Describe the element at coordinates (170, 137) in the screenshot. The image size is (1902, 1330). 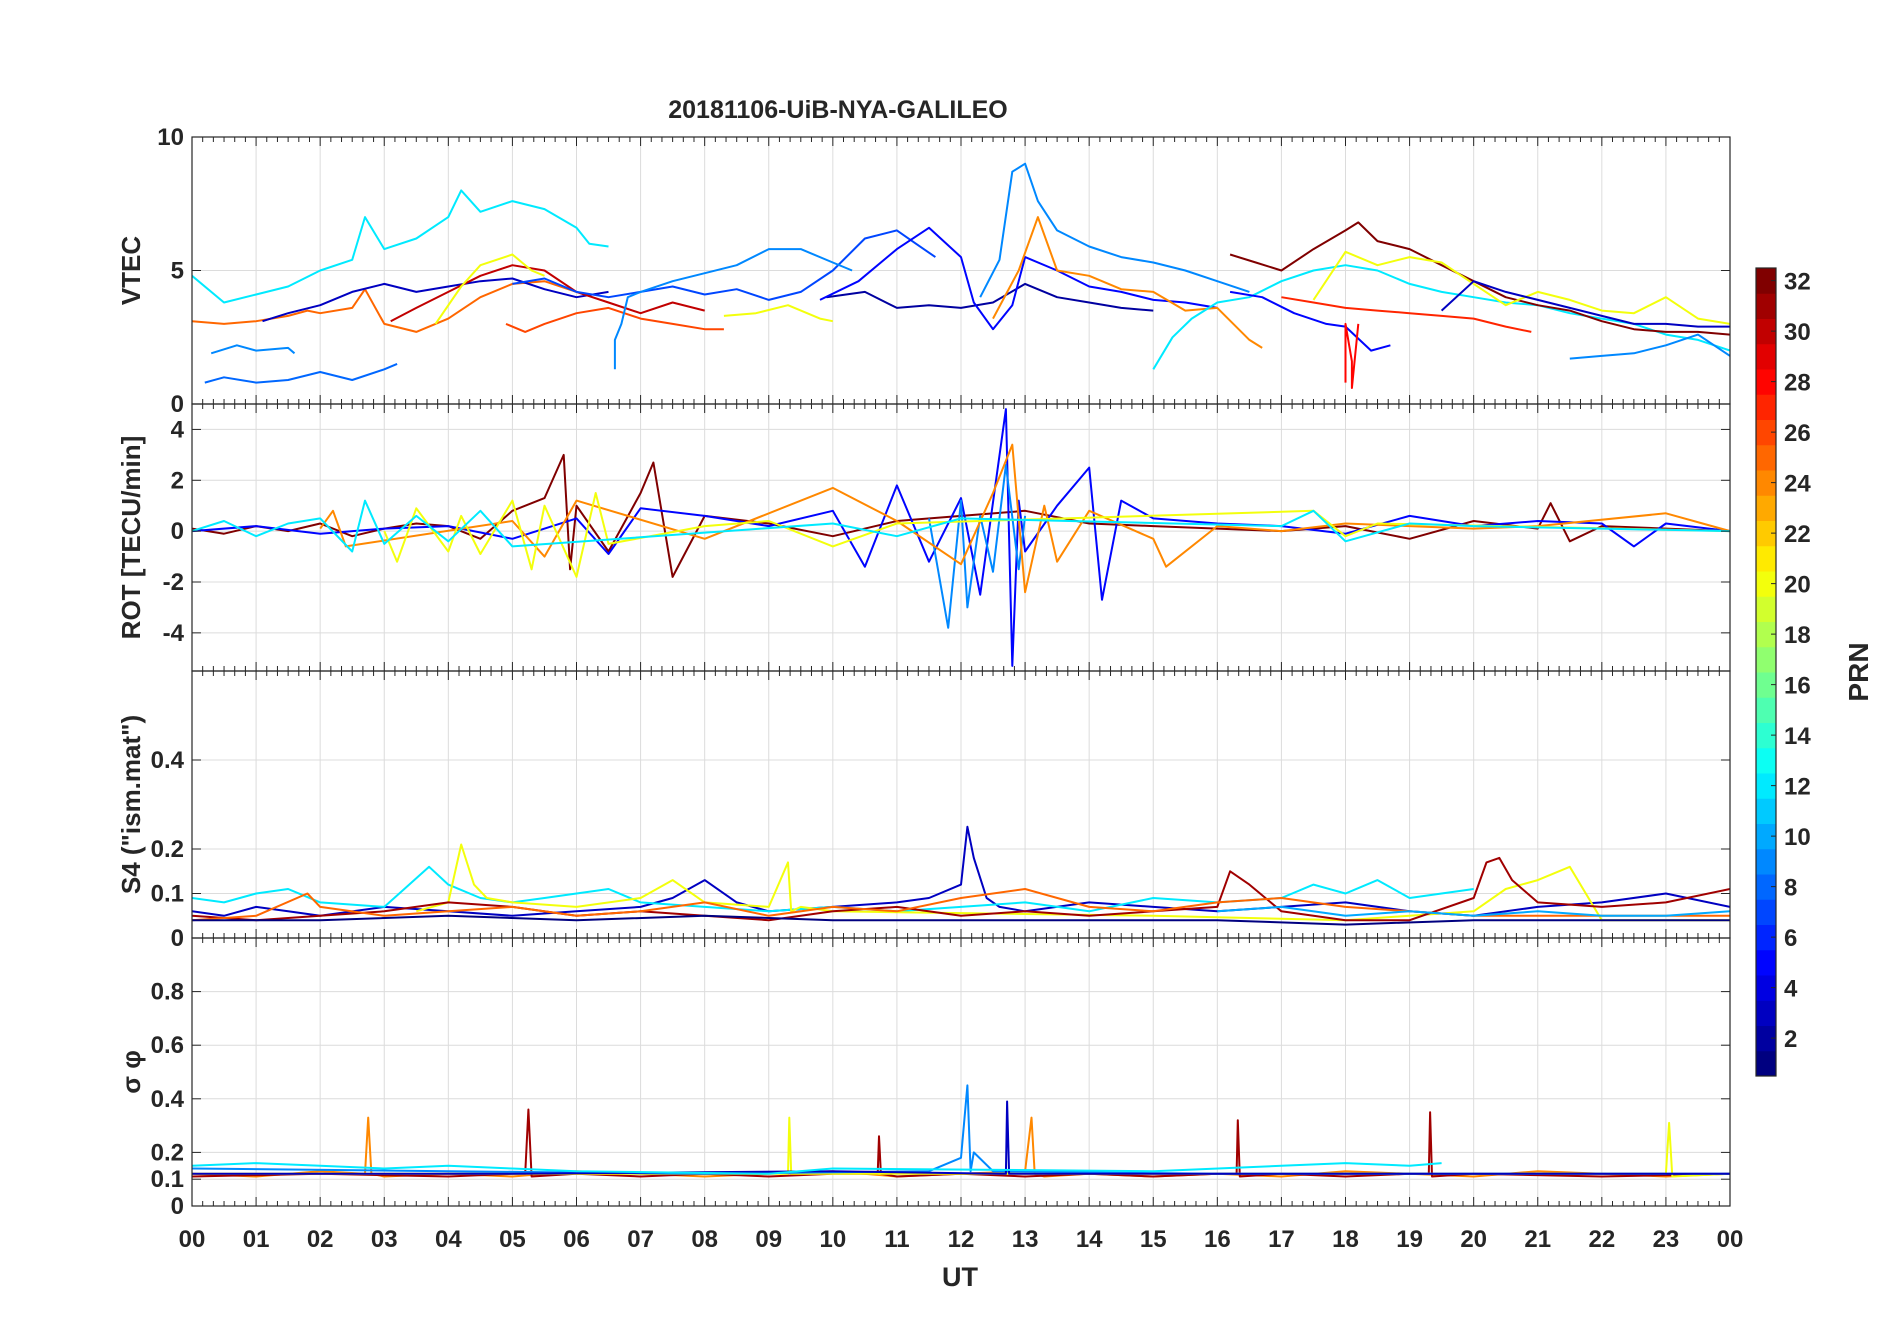
I see `y-tick-label: 10` at that location.